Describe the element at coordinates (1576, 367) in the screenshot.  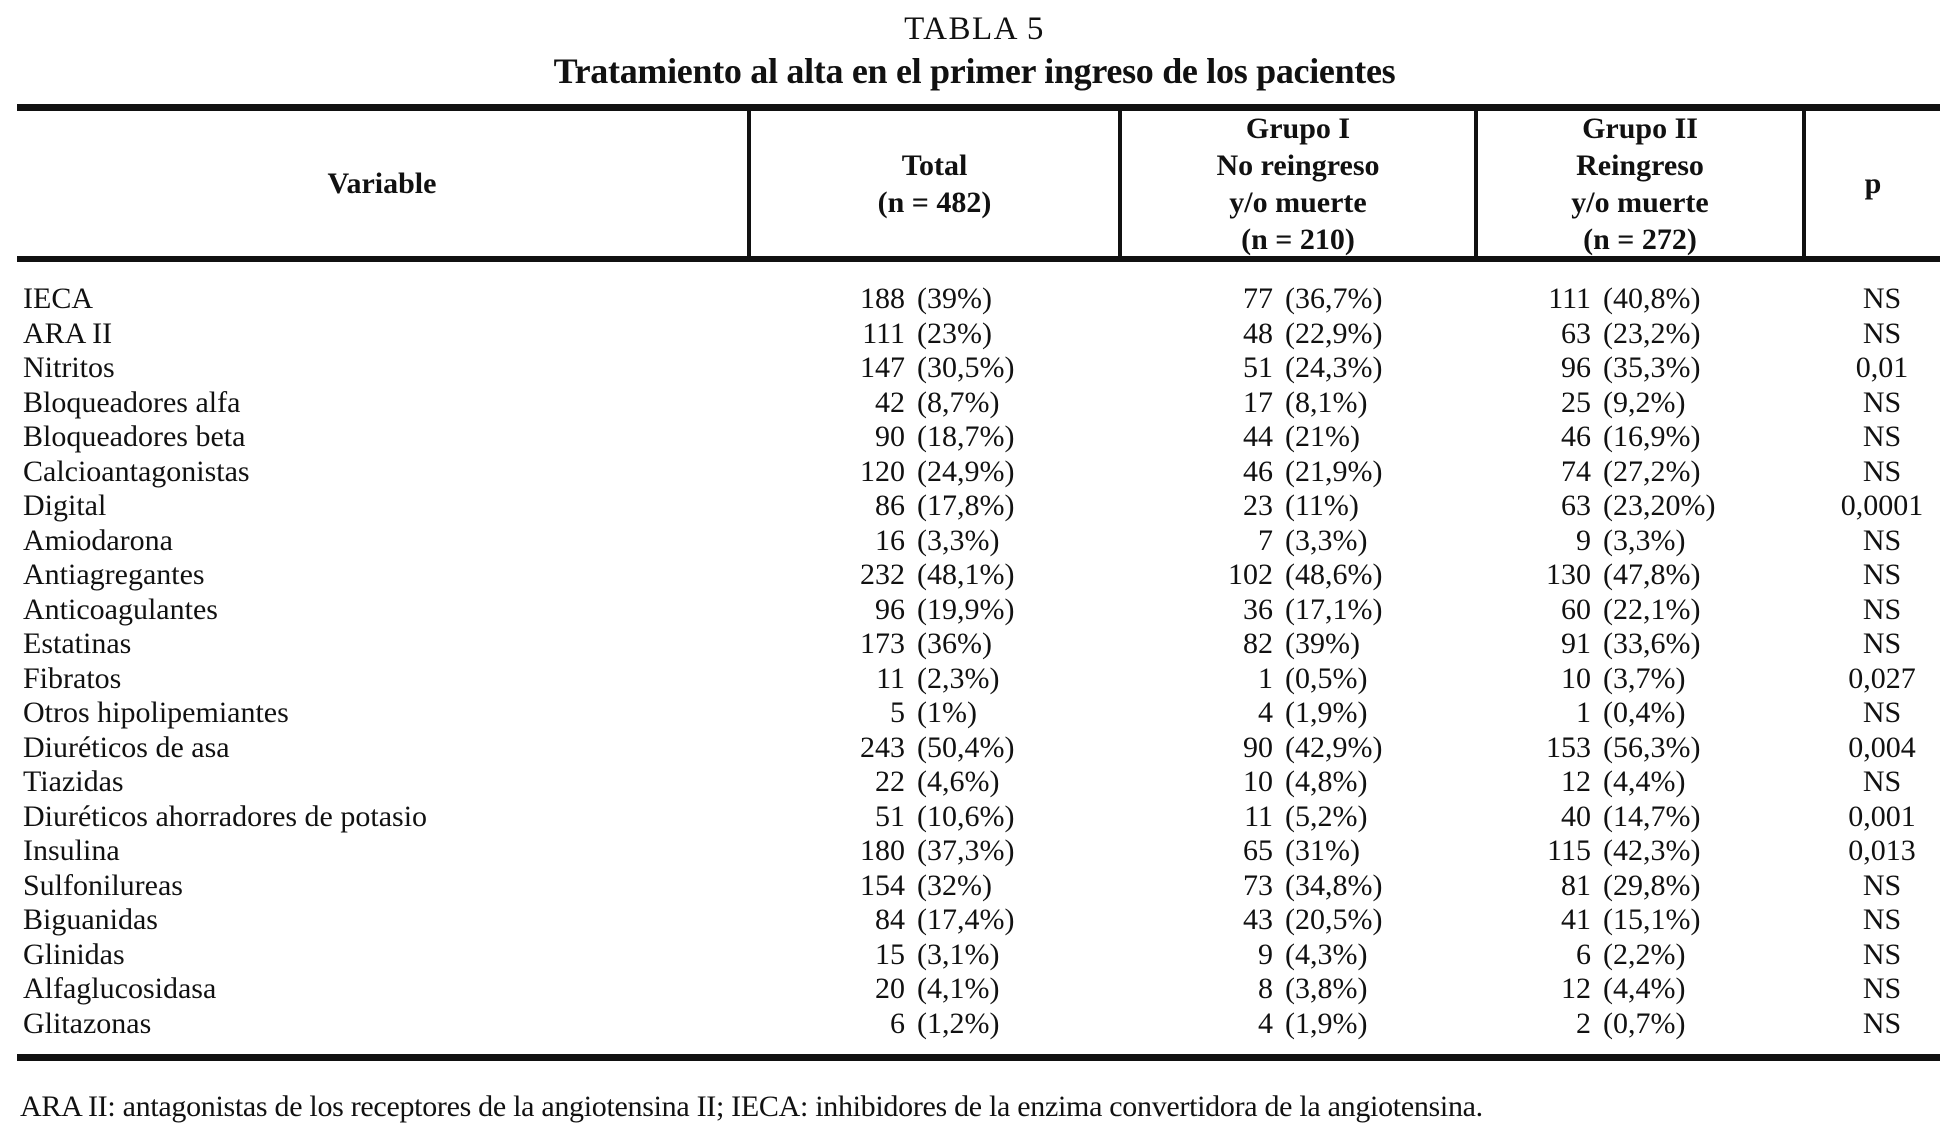
I see `grupo2-count: 96` at that location.